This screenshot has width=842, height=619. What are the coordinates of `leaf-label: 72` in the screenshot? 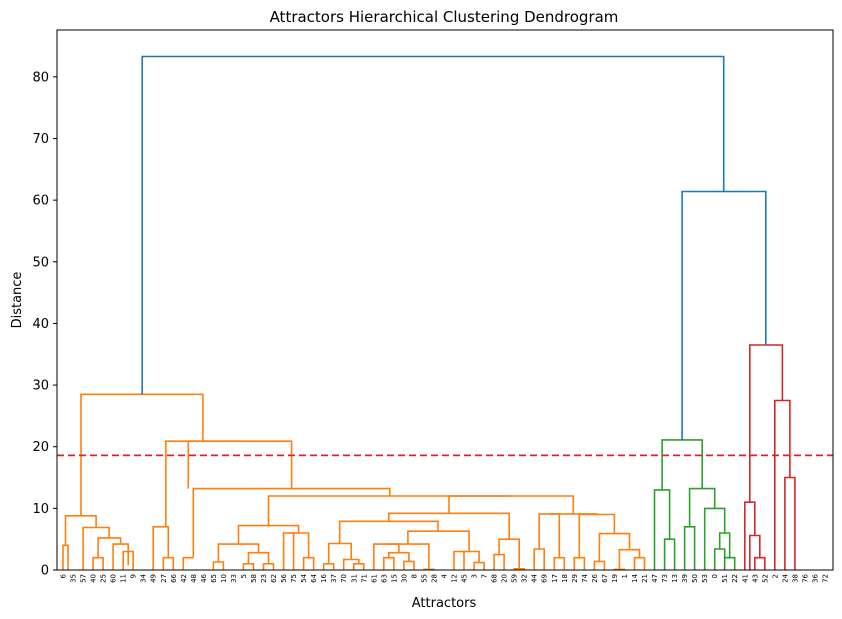 It's located at (825, 578).